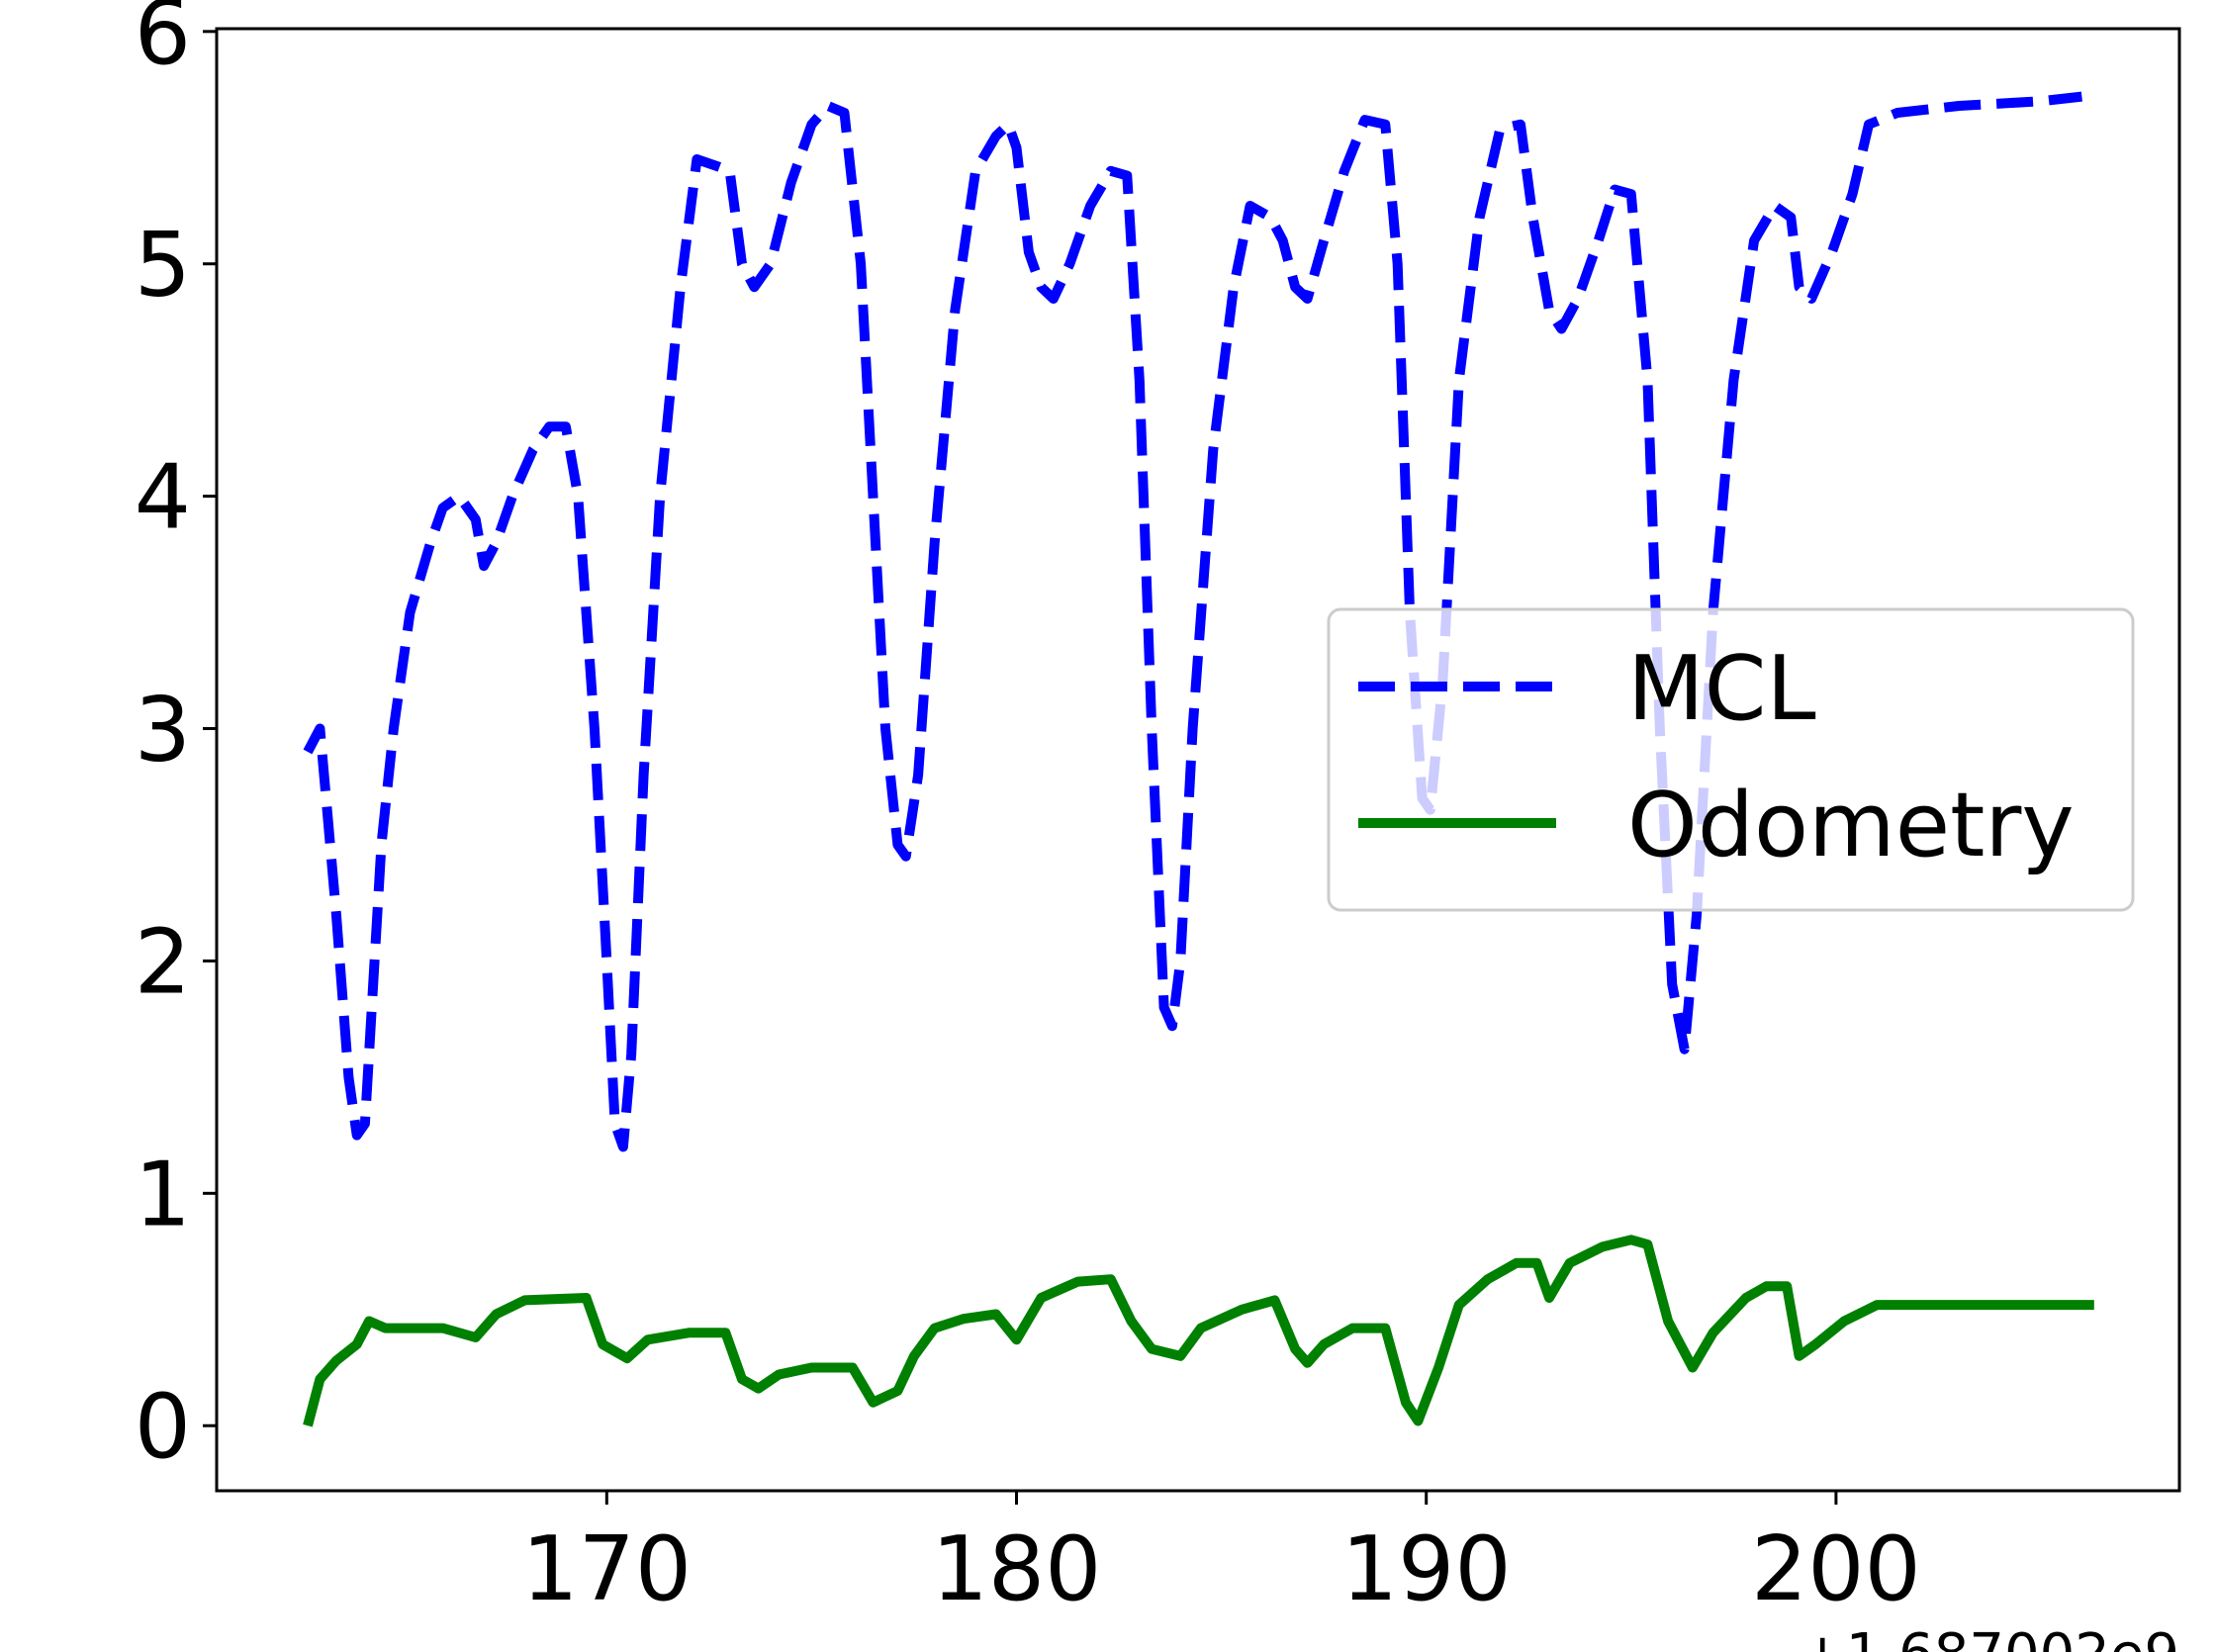 The width and height of the screenshot is (2216, 1652). What do you see at coordinates (1426, 1569) in the screenshot?
I see `x-tick-label: 190` at bounding box center [1426, 1569].